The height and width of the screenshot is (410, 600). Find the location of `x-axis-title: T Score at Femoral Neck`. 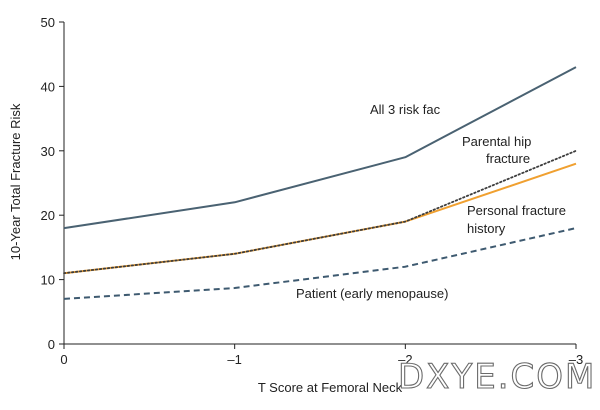

x-axis-title: T Score at Femoral Neck is located at coordinates (330, 387).